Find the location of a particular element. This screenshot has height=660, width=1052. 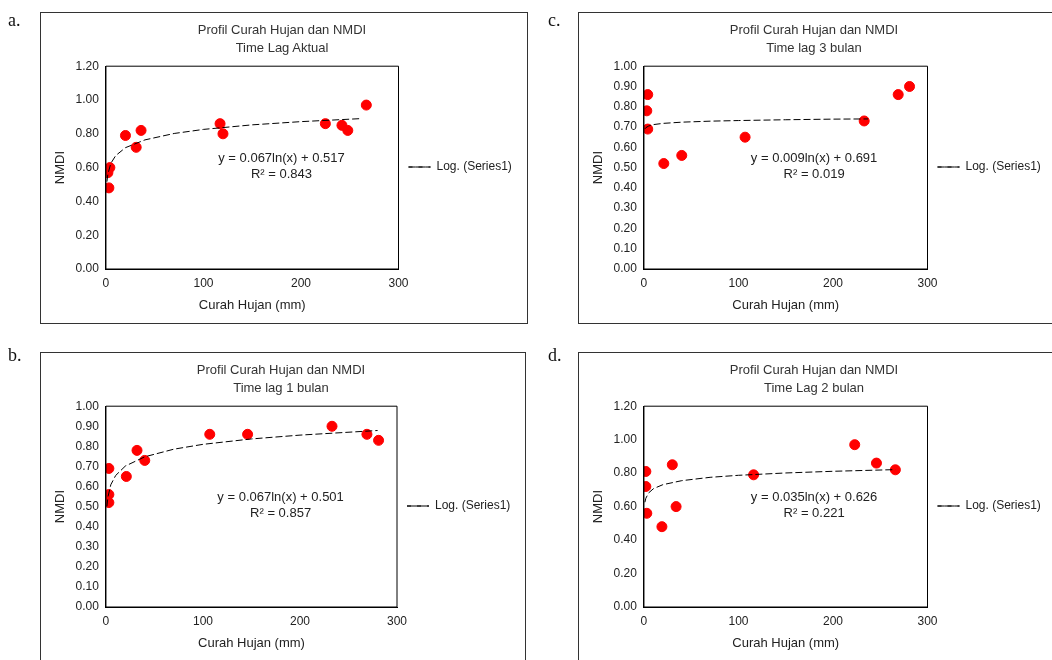

text: c. is located at coordinates (554, 20).